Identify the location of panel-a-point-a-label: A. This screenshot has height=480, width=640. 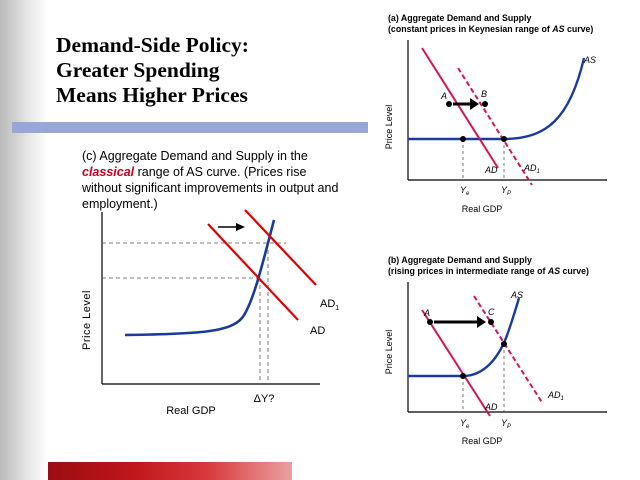
(443, 96).